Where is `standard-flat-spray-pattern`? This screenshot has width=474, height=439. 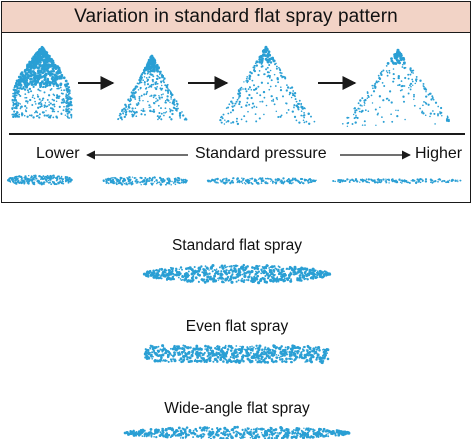
standard-flat-spray-pattern is located at coordinates (237, 274).